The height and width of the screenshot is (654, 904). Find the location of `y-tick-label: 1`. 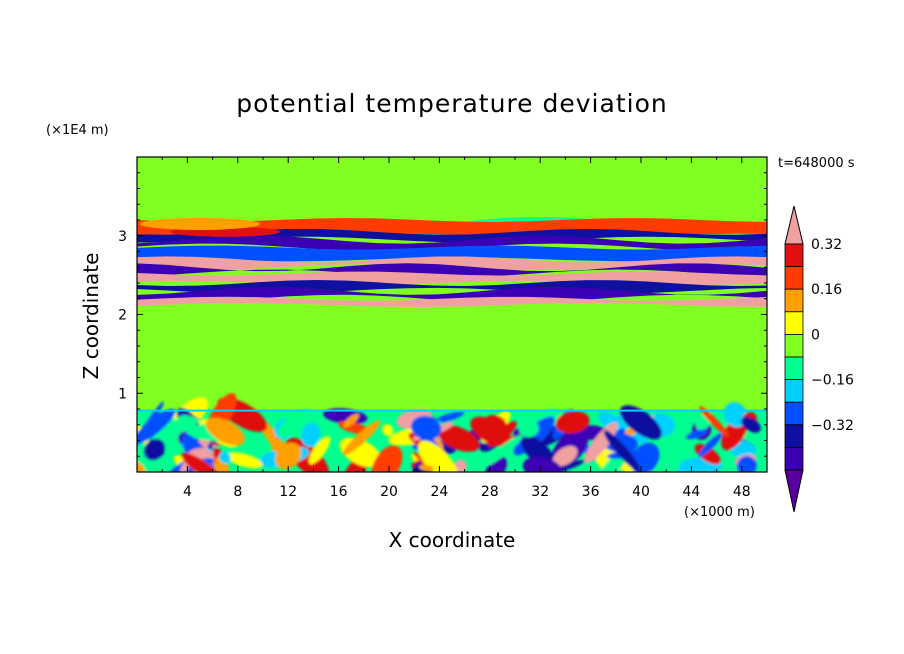

y-tick-label: 1 is located at coordinates (122, 394).